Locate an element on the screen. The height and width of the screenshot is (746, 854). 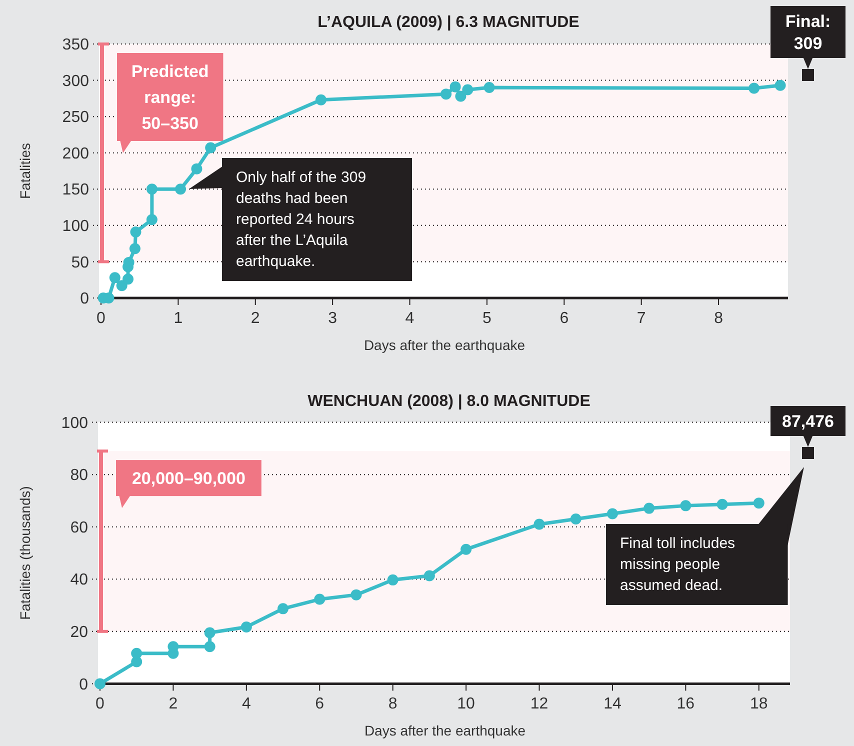
annotation: Final: 309 is located at coordinates (808, 32).